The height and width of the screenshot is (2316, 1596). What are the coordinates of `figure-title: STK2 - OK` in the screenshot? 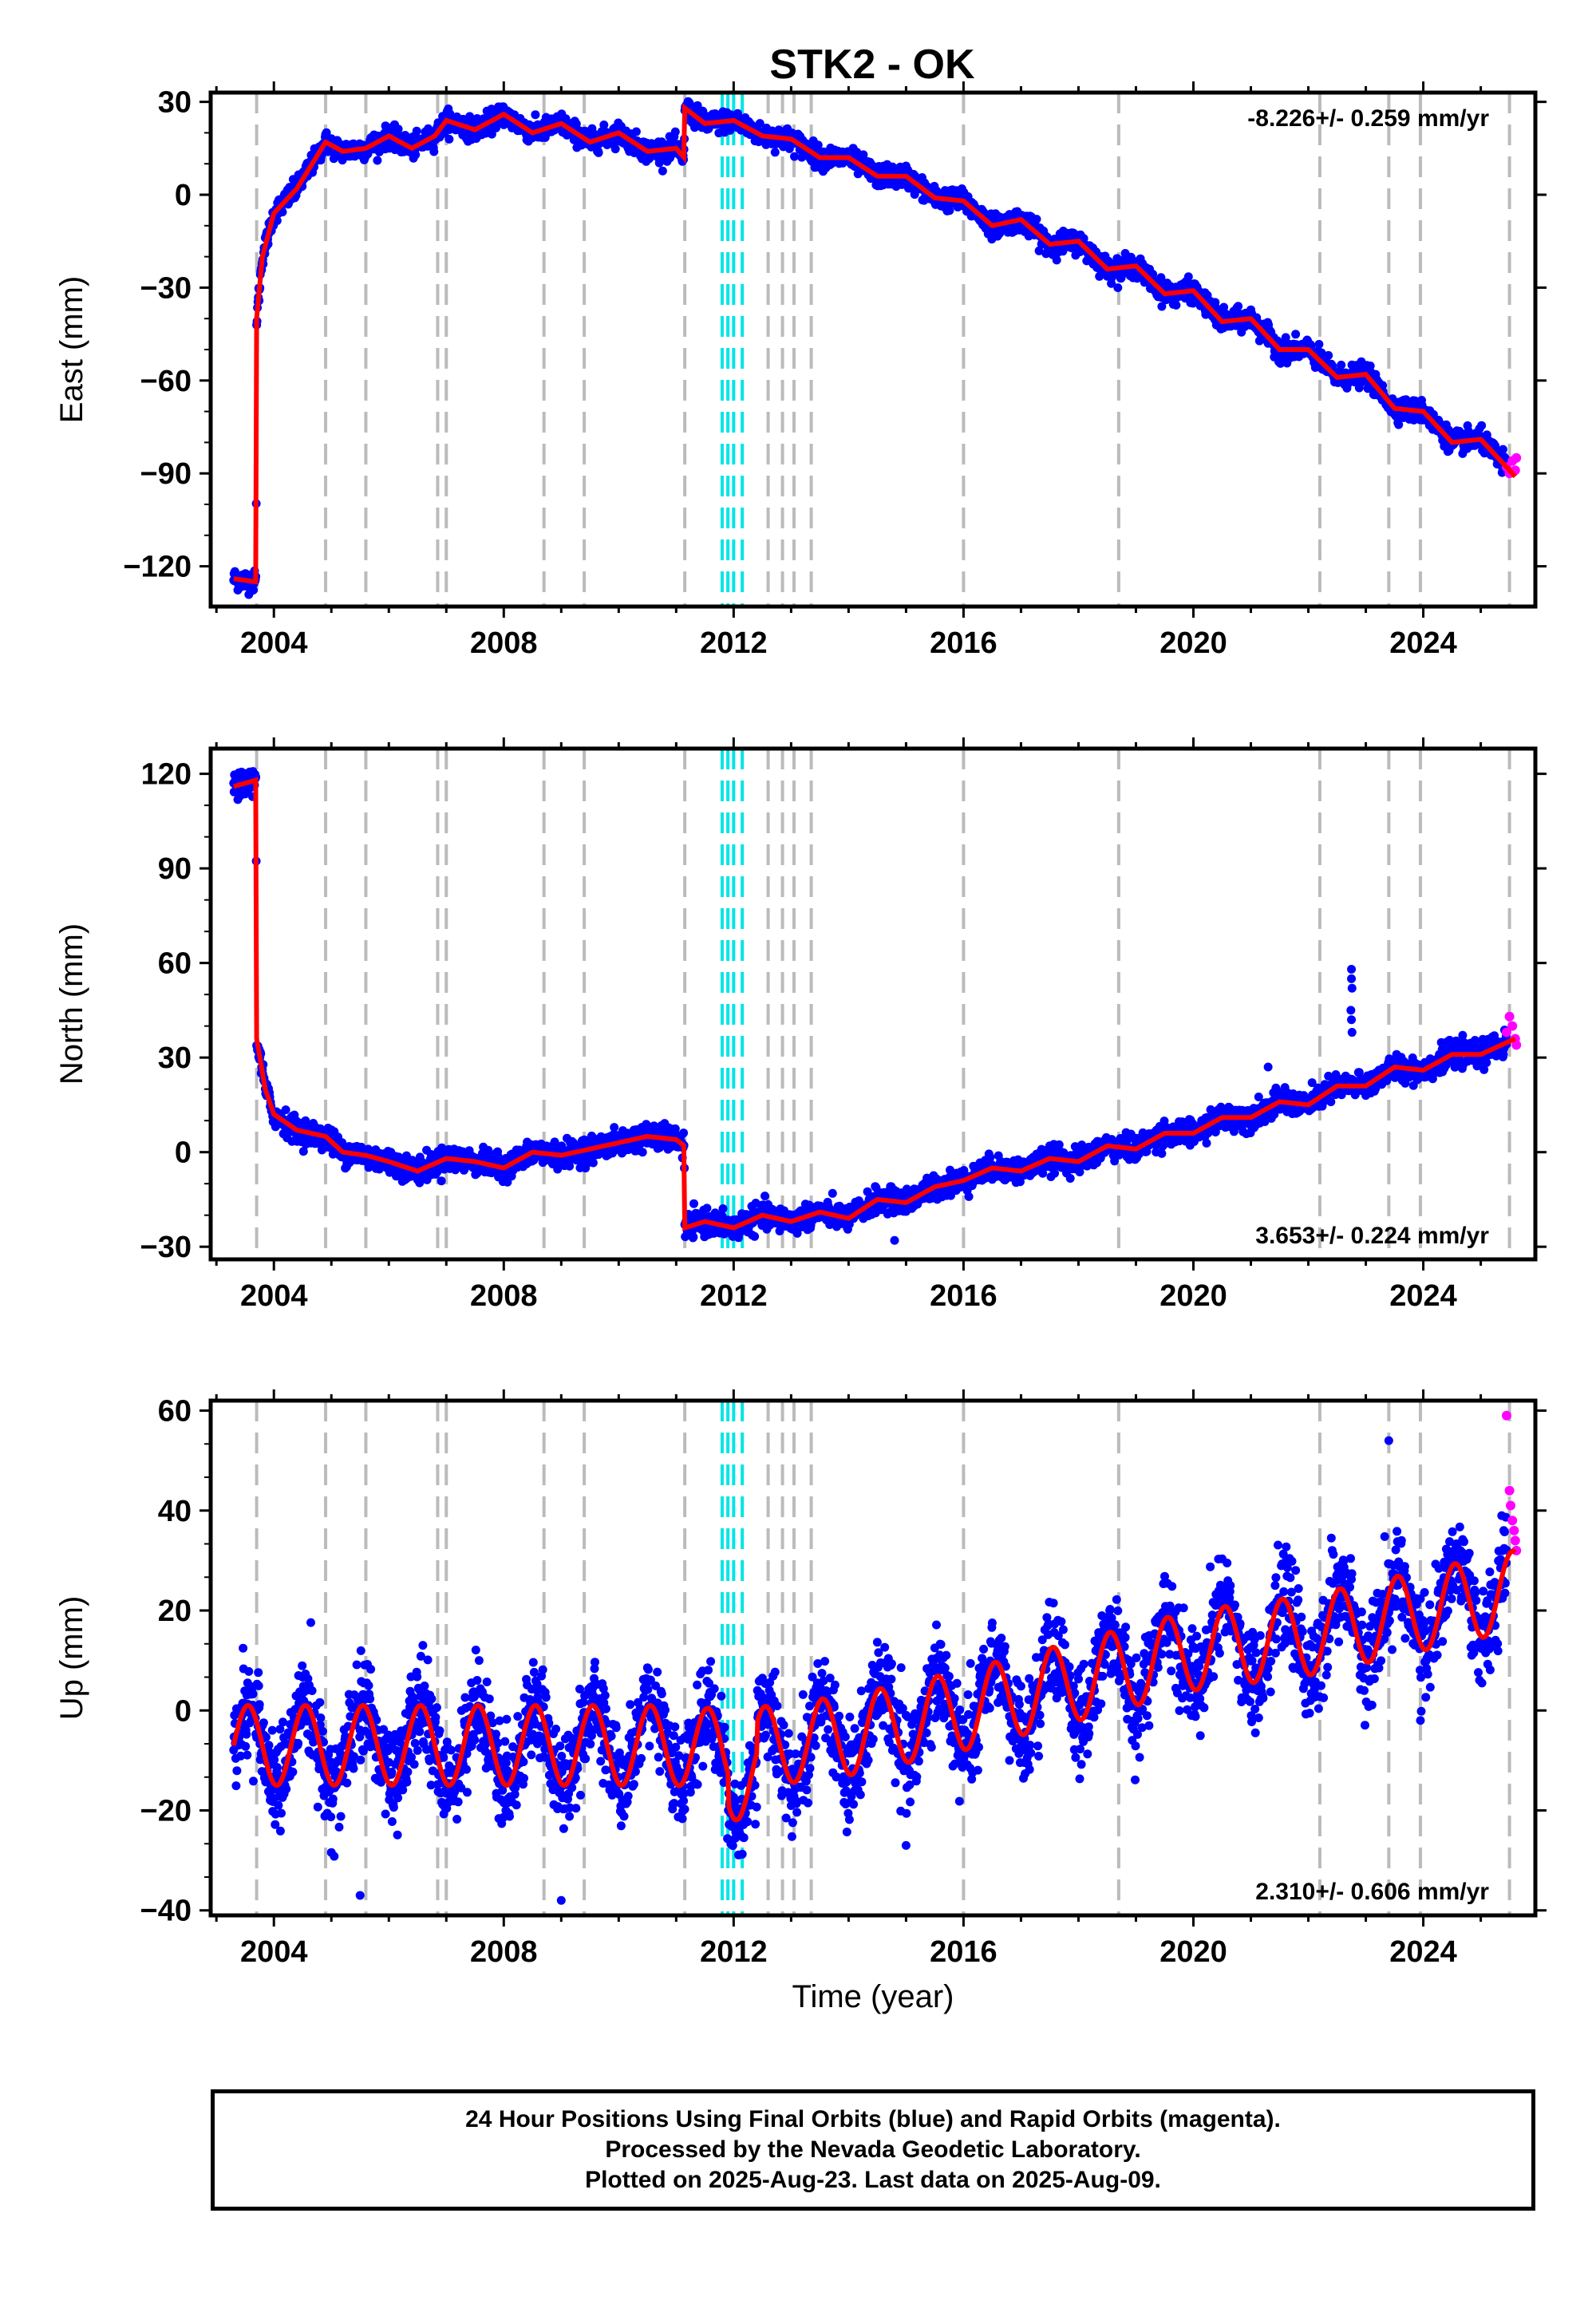 It's located at (872, 64).